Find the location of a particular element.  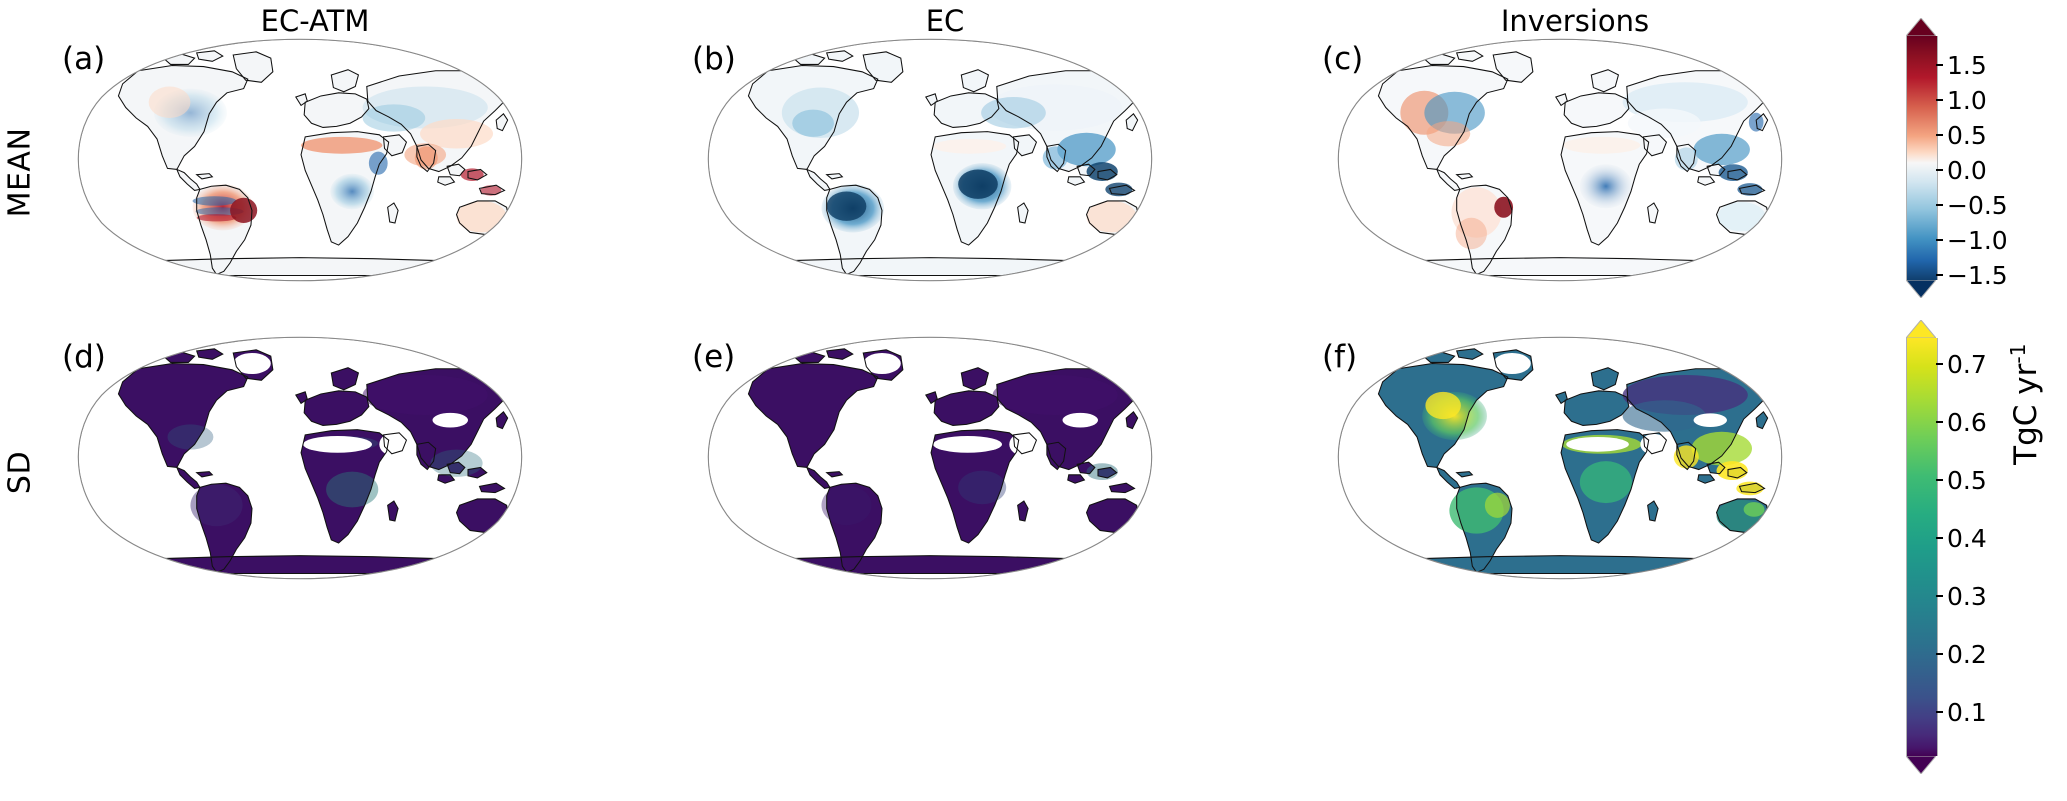

colorbar-mean-extend-min is located at coordinates (1921, 289).